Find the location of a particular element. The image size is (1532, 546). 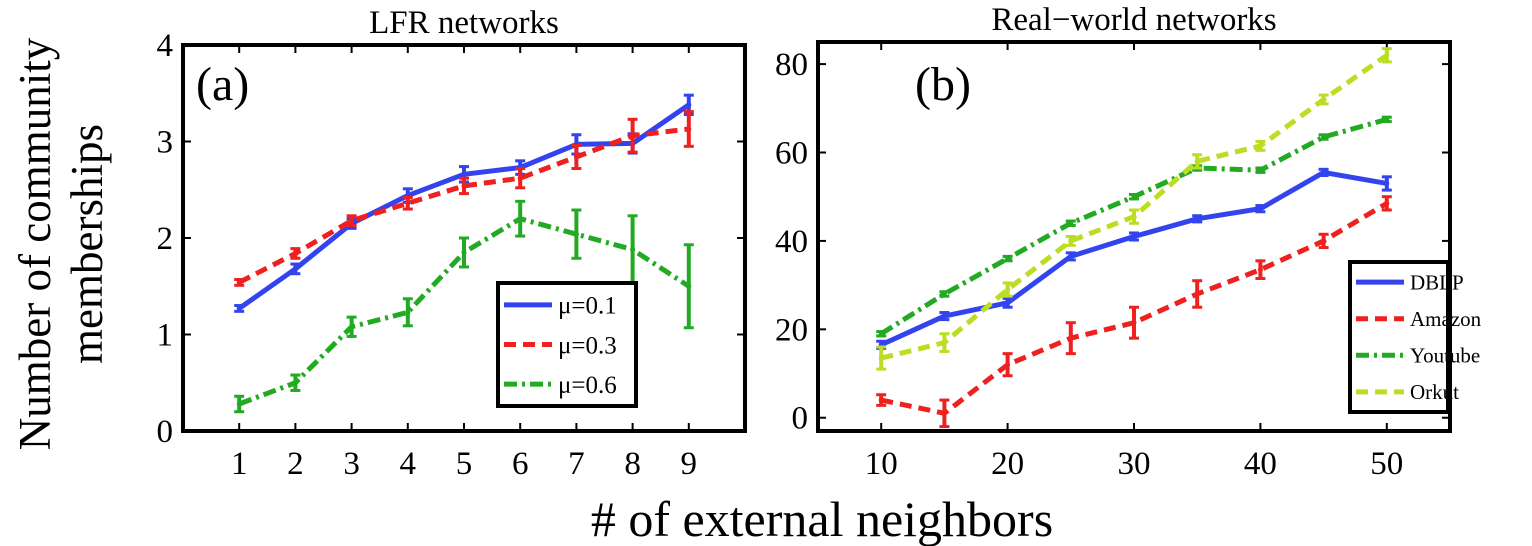

y-tick-label: 2 is located at coordinates (165, 239).